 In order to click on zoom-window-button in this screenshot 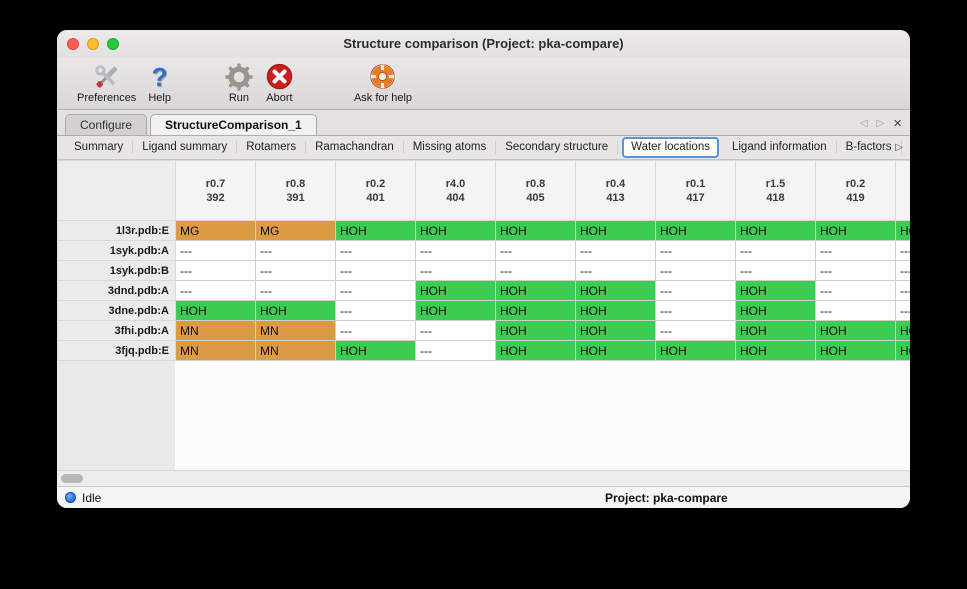, I will do `click(113, 44)`.